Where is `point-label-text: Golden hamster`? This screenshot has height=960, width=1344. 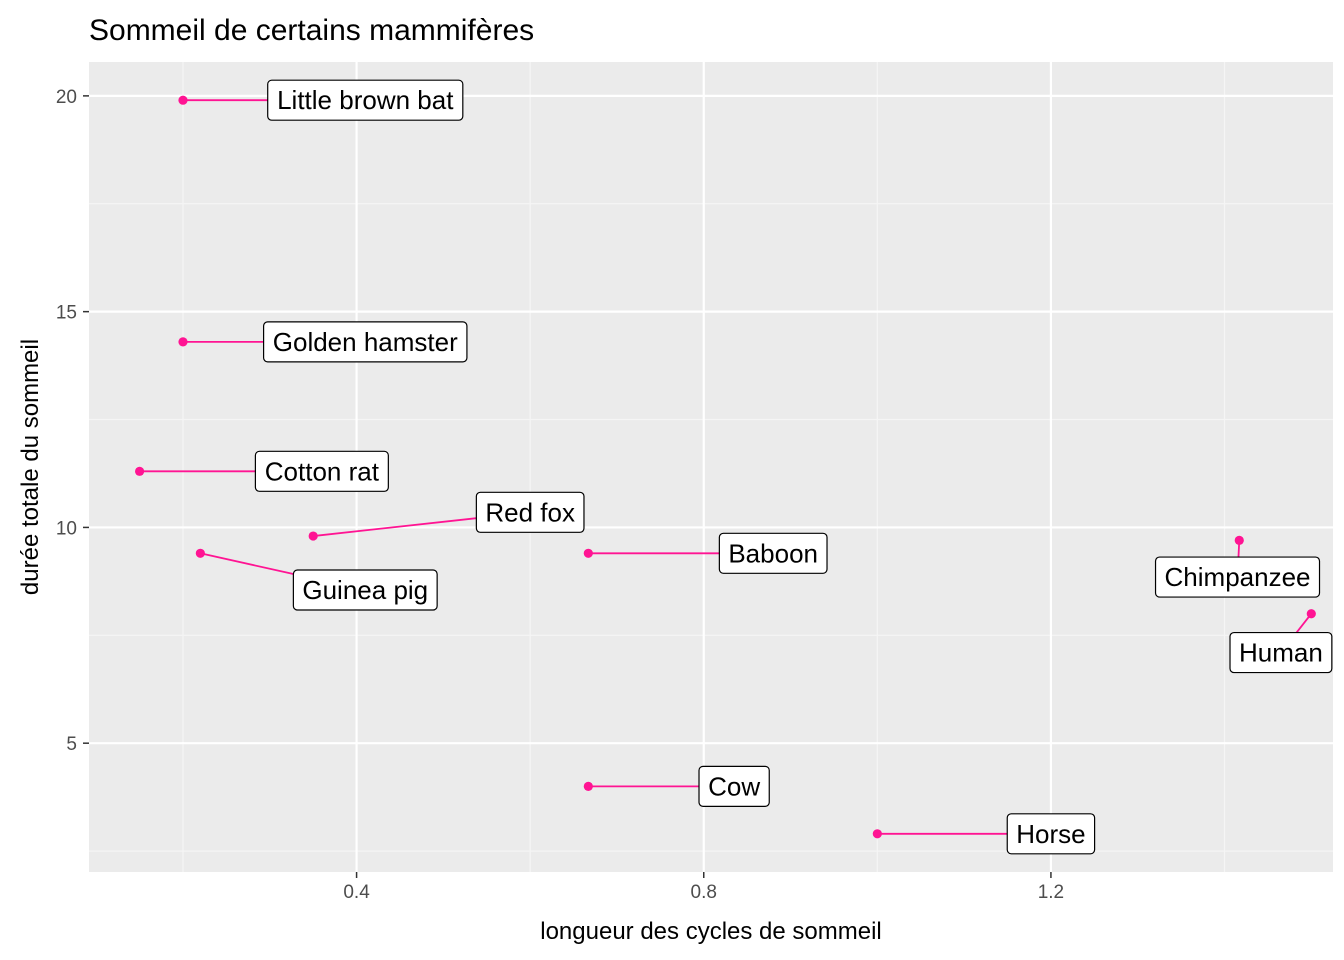 point-label-text: Golden hamster is located at coordinates (365, 342).